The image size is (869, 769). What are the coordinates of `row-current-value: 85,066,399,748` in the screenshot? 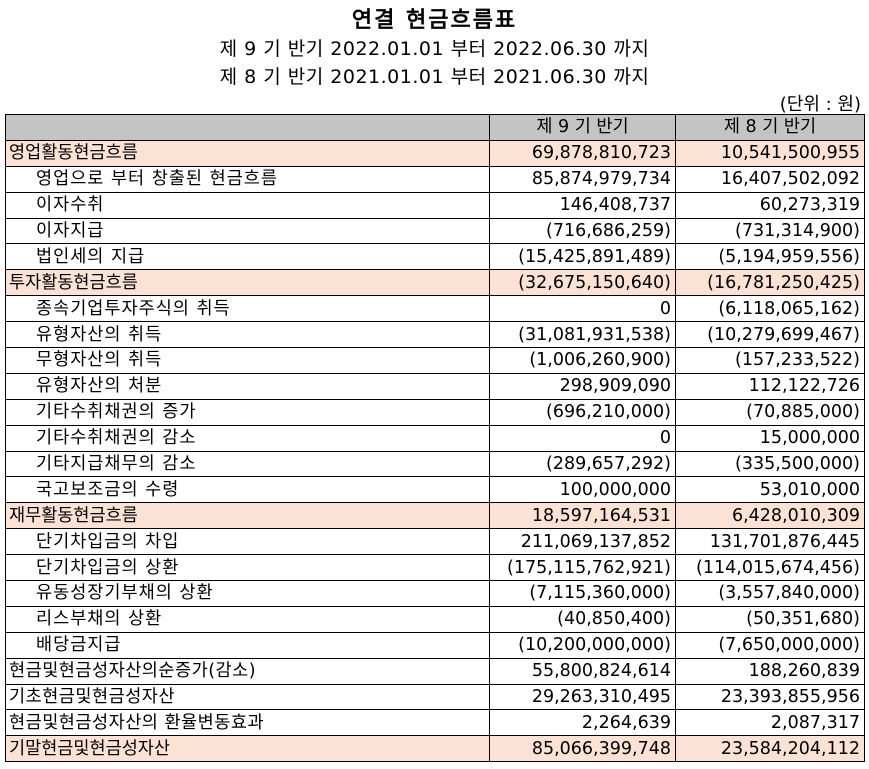 It's located at (582, 749).